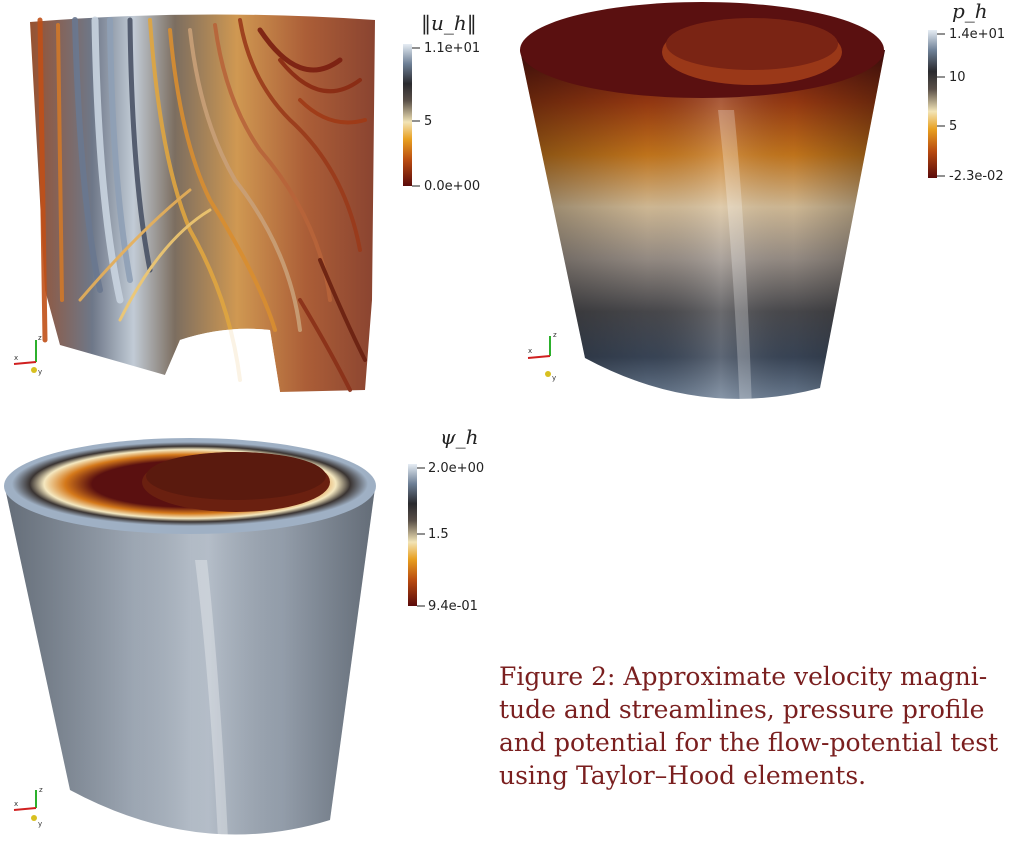 This screenshot has height=843, width=1018. Describe the element at coordinates (966, 92) in the screenshot. I see `pressure-colorbar: p_h 1.4e+01 10 5 -2.3e-02` at that location.